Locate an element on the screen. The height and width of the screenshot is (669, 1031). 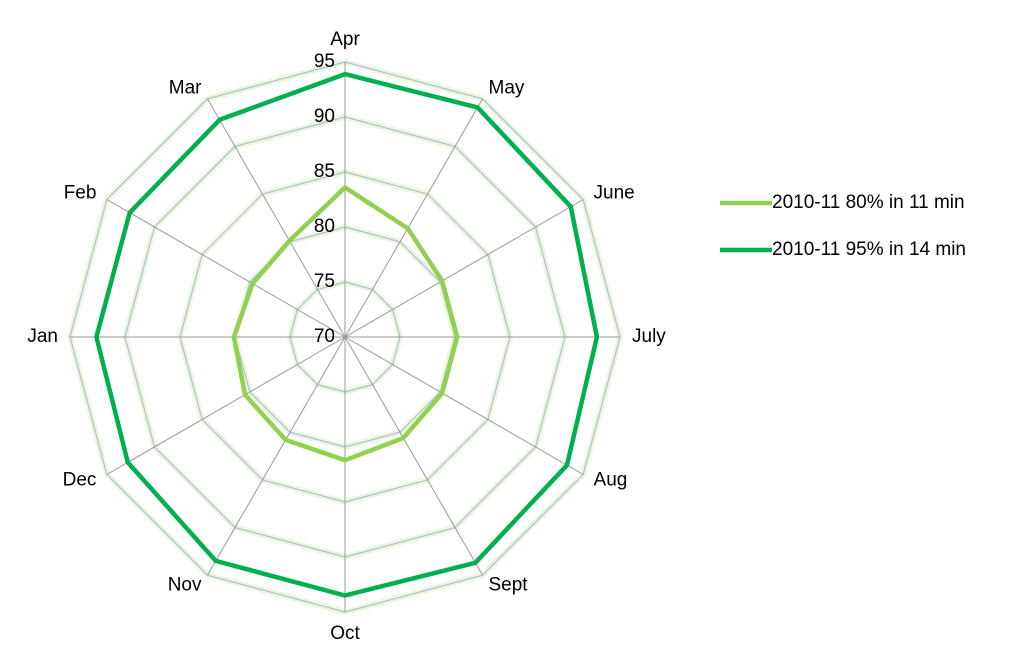
tick-label: 80 is located at coordinates (324, 226).